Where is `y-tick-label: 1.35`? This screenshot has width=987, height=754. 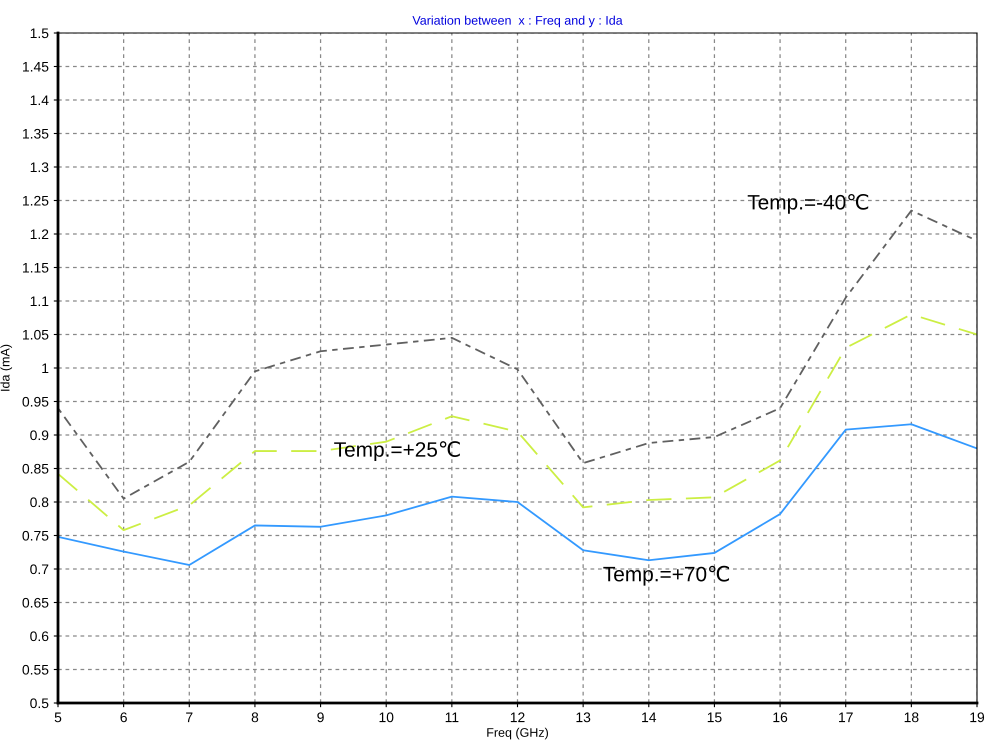 y-tick-label: 1.35 is located at coordinates (35, 133).